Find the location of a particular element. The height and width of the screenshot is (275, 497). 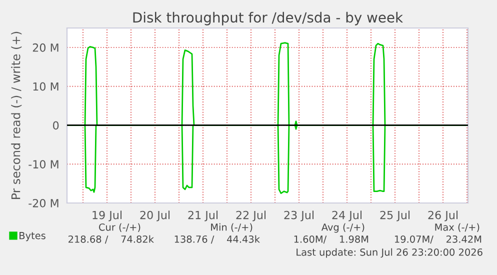

text: Cur (-/+) is located at coordinates (119, 227).